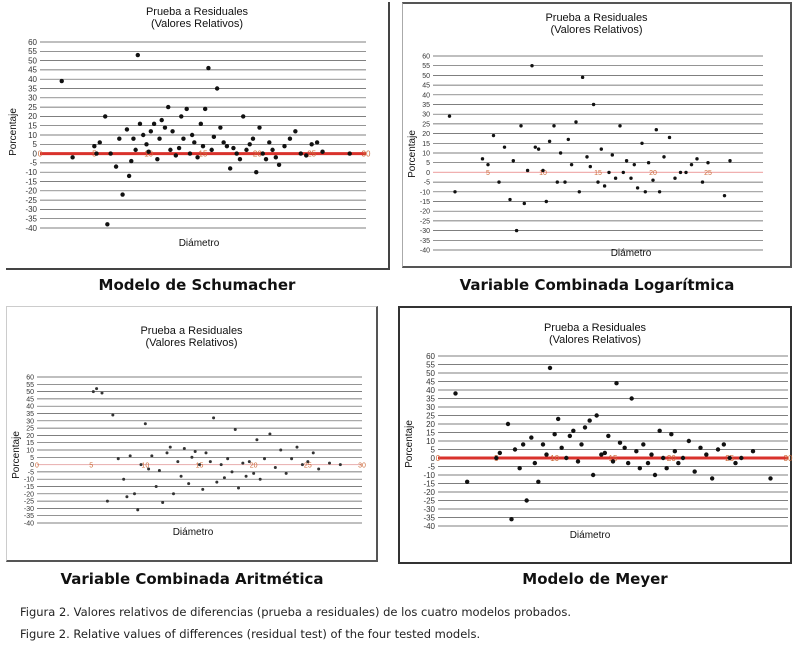  Describe the element at coordinates (597, 285) in the screenshot. I see `model-name-logaritmica: Variable Combinada Logarítmica` at that location.